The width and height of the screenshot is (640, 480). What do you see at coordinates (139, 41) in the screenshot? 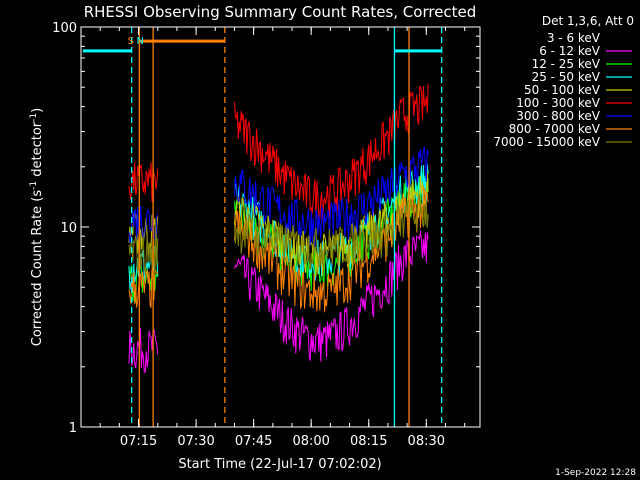
I see `annotation-n: N` at bounding box center [139, 41].